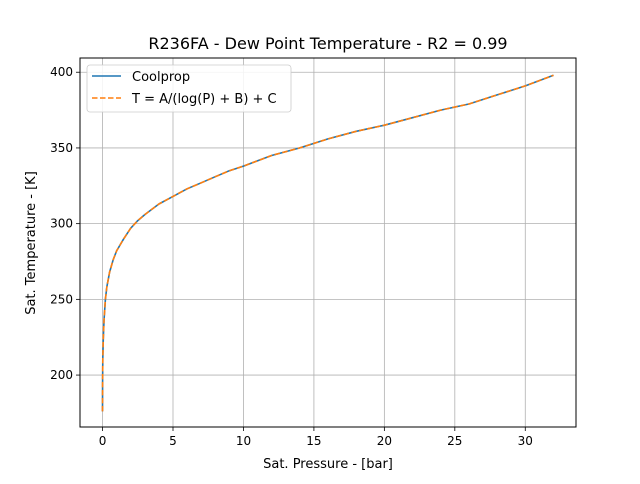  I want to click on legend-box, so click(189, 88).